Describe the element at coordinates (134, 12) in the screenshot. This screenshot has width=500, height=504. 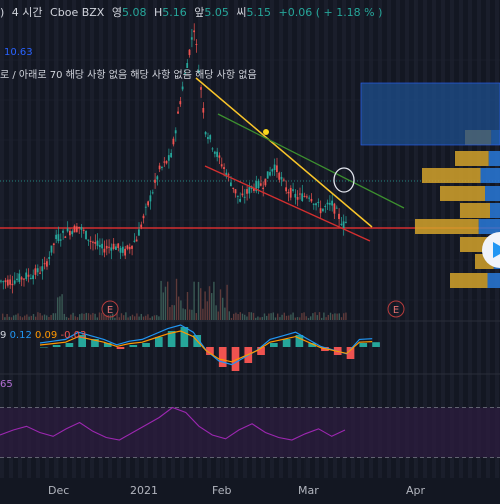
I see `open-value: 5.08` at that location.